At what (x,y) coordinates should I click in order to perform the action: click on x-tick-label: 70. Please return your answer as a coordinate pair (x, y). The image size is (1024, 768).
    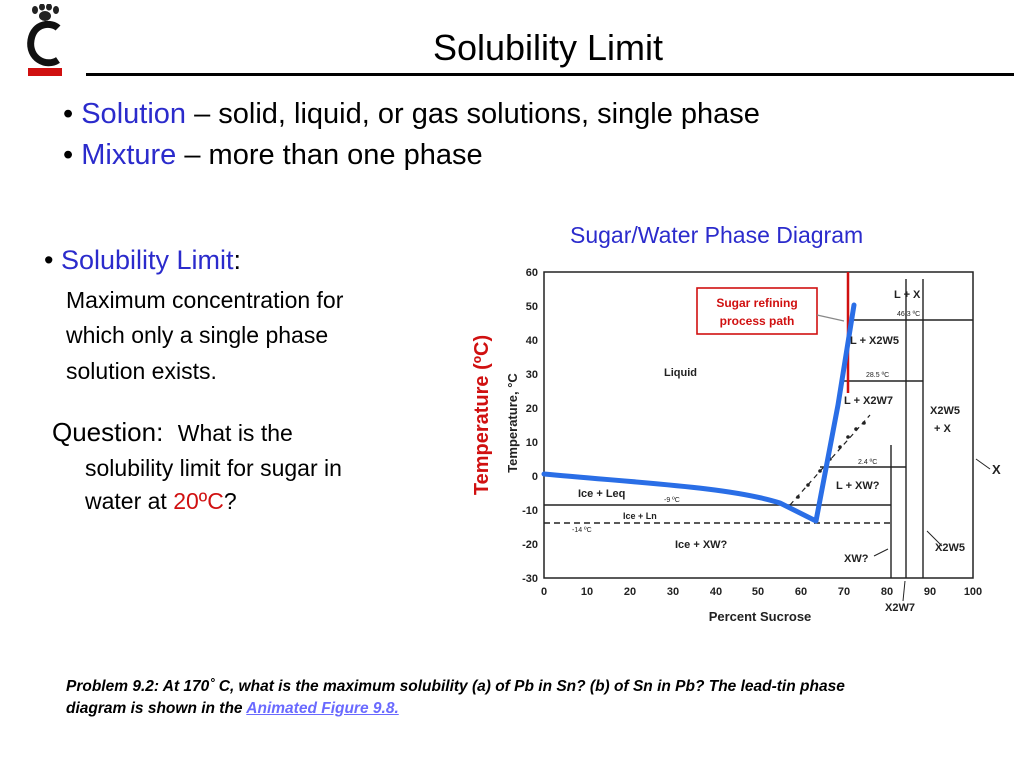
    Looking at the image, I should click on (844, 592).